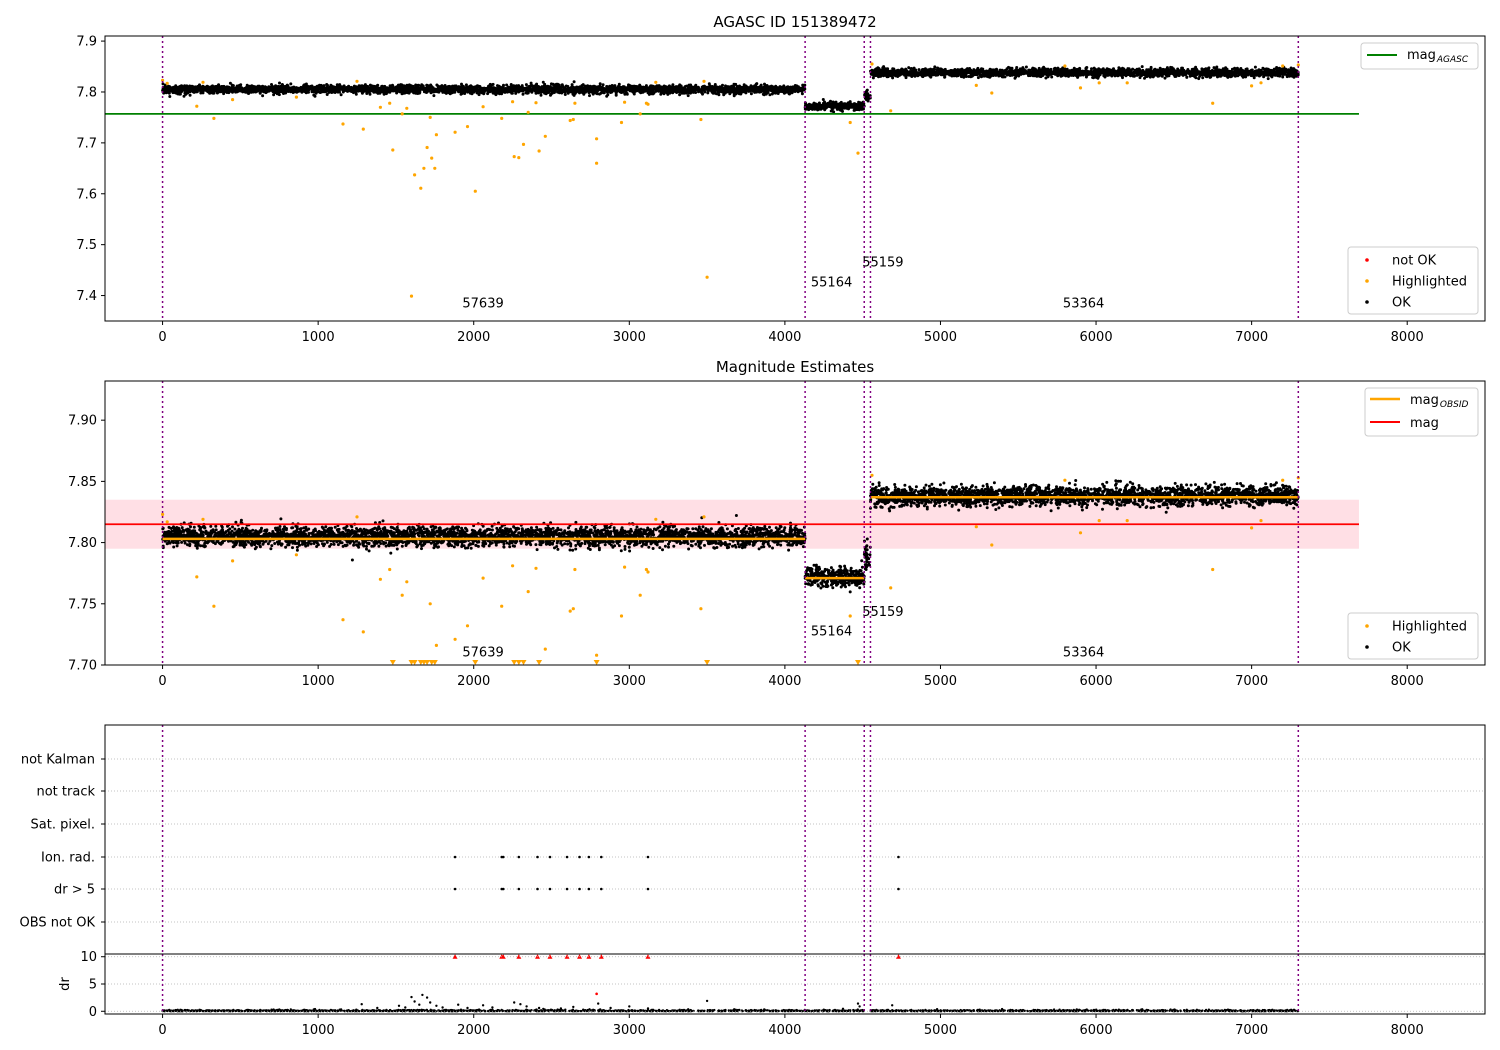 This screenshot has height=1050, width=1500. I want to click on legend-subscript: AGASC, so click(1452, 60).